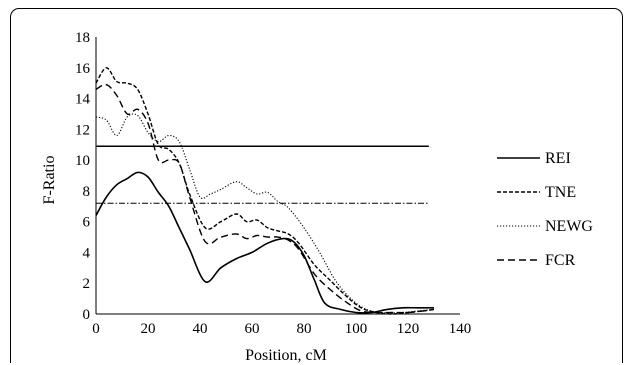 The image size is (625, 365). What do you see at coordinates (262, 174) in the screenshot?
I see `reference-lines` at bounding box center [262, 174].